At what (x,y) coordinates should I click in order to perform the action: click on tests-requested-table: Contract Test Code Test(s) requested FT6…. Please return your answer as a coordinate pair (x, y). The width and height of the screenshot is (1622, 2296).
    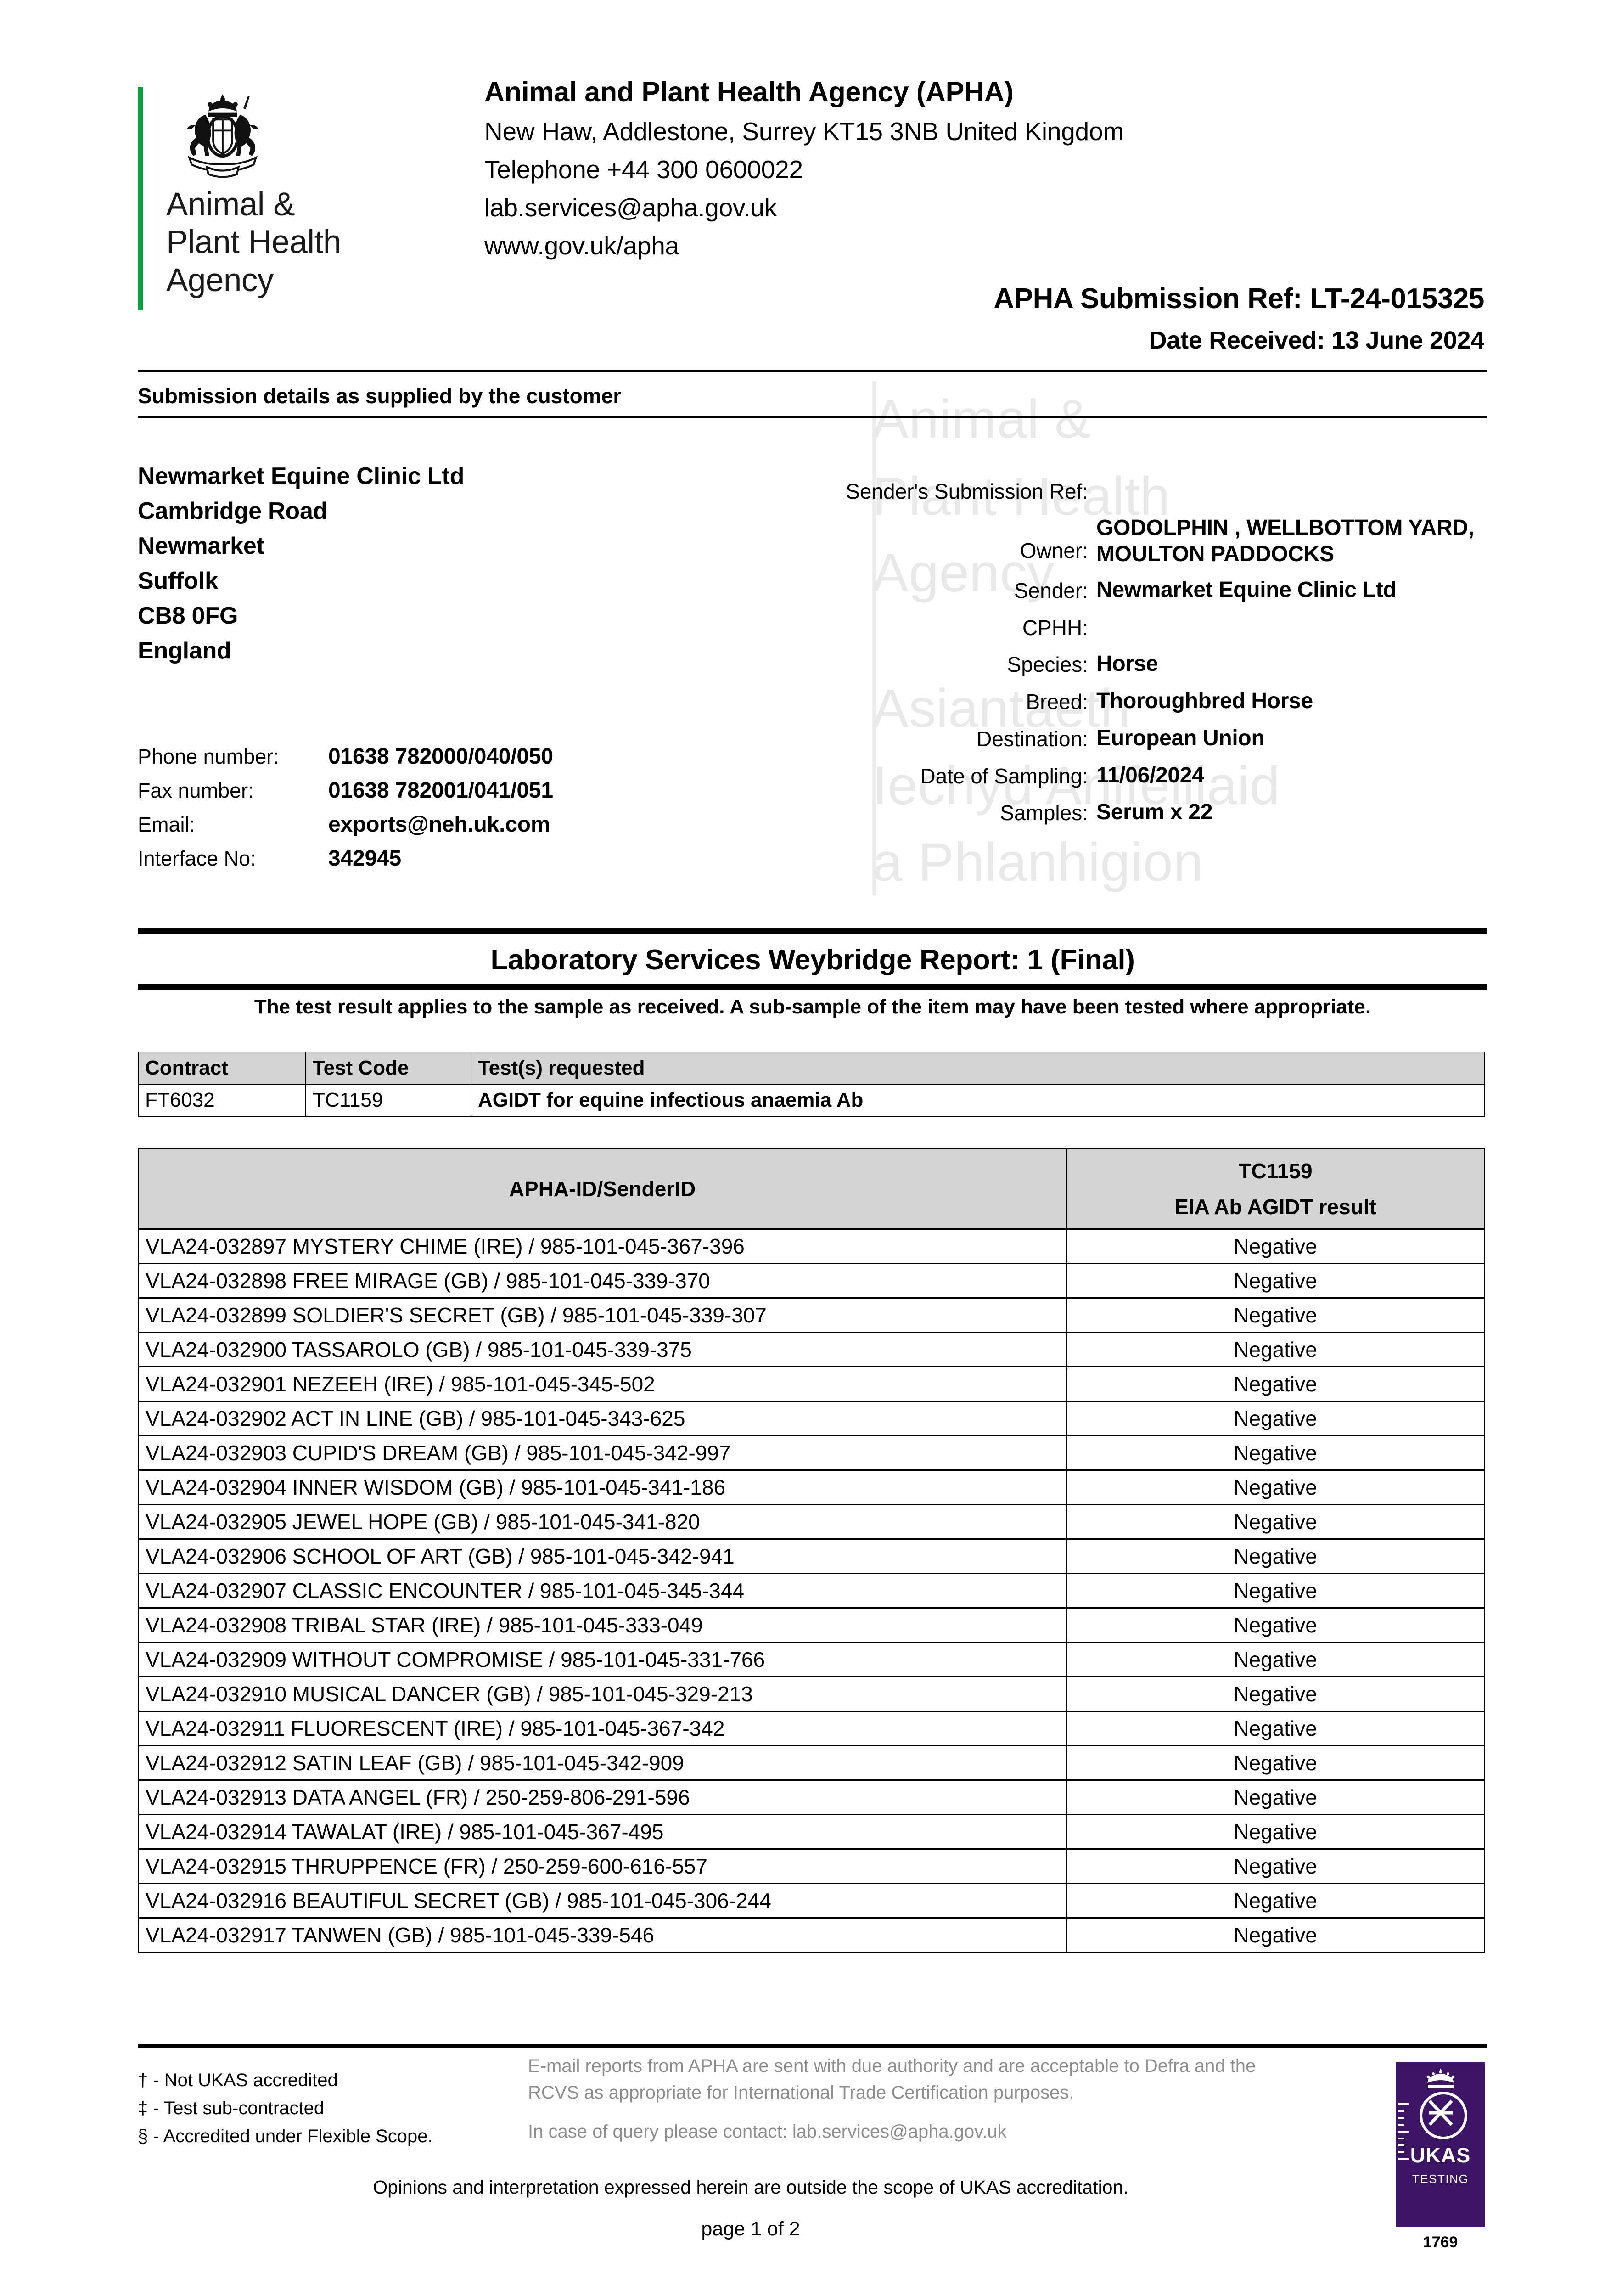
    Looking at the image, I should click on (811, 1084).